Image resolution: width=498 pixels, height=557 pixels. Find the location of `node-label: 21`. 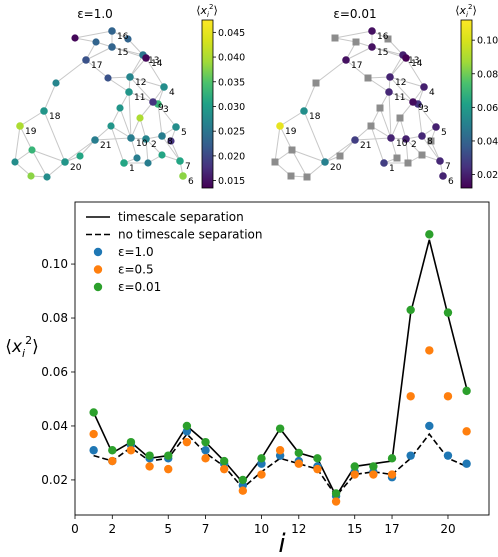

node-label: 21 is located at coordinates (105, 146).